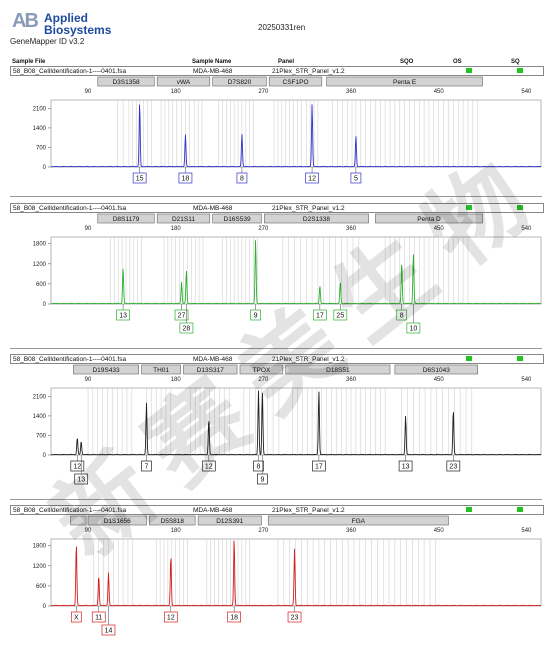  Describe the element at coordinates (515, 62) in the screenshot. I see `header-sq: SQ` at that location.